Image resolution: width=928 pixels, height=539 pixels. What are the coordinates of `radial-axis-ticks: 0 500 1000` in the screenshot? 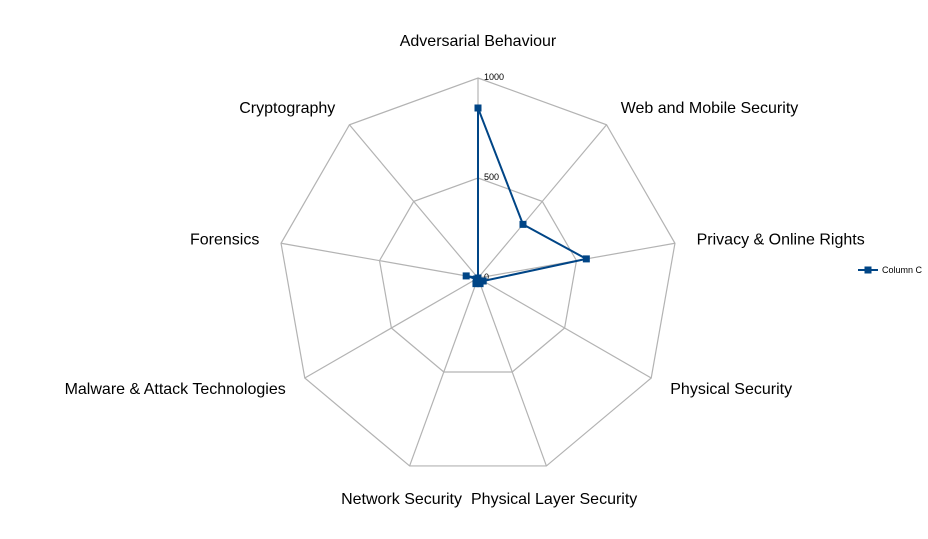 It's located at (494, 177).